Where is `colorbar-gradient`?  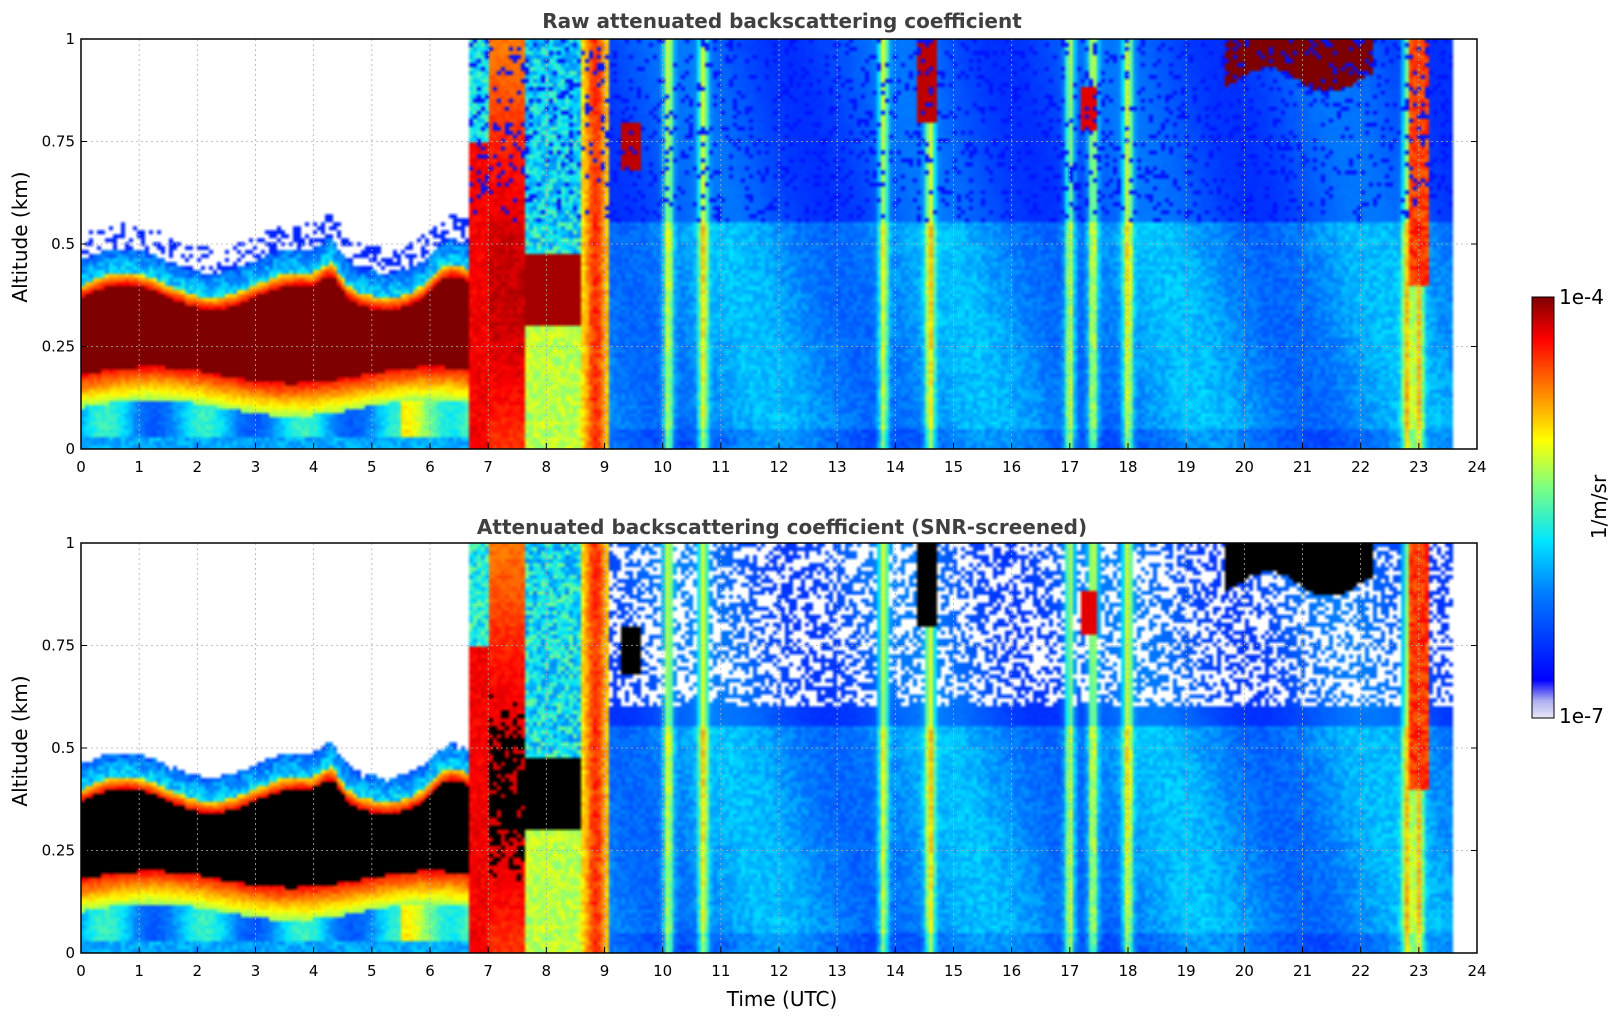
colorbar-gradient is located at coordinates (1543, 507).